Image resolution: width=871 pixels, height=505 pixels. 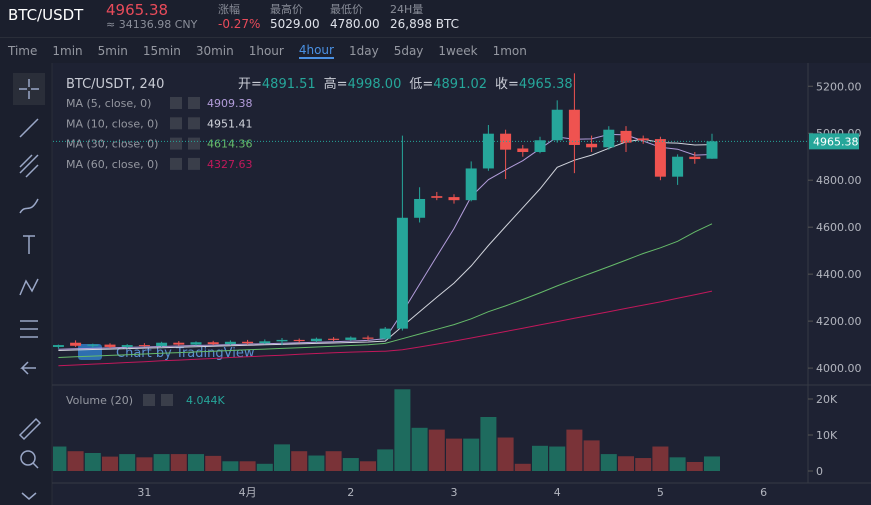 I want to click on interval-button: 15min, so click(x=161, y=51).